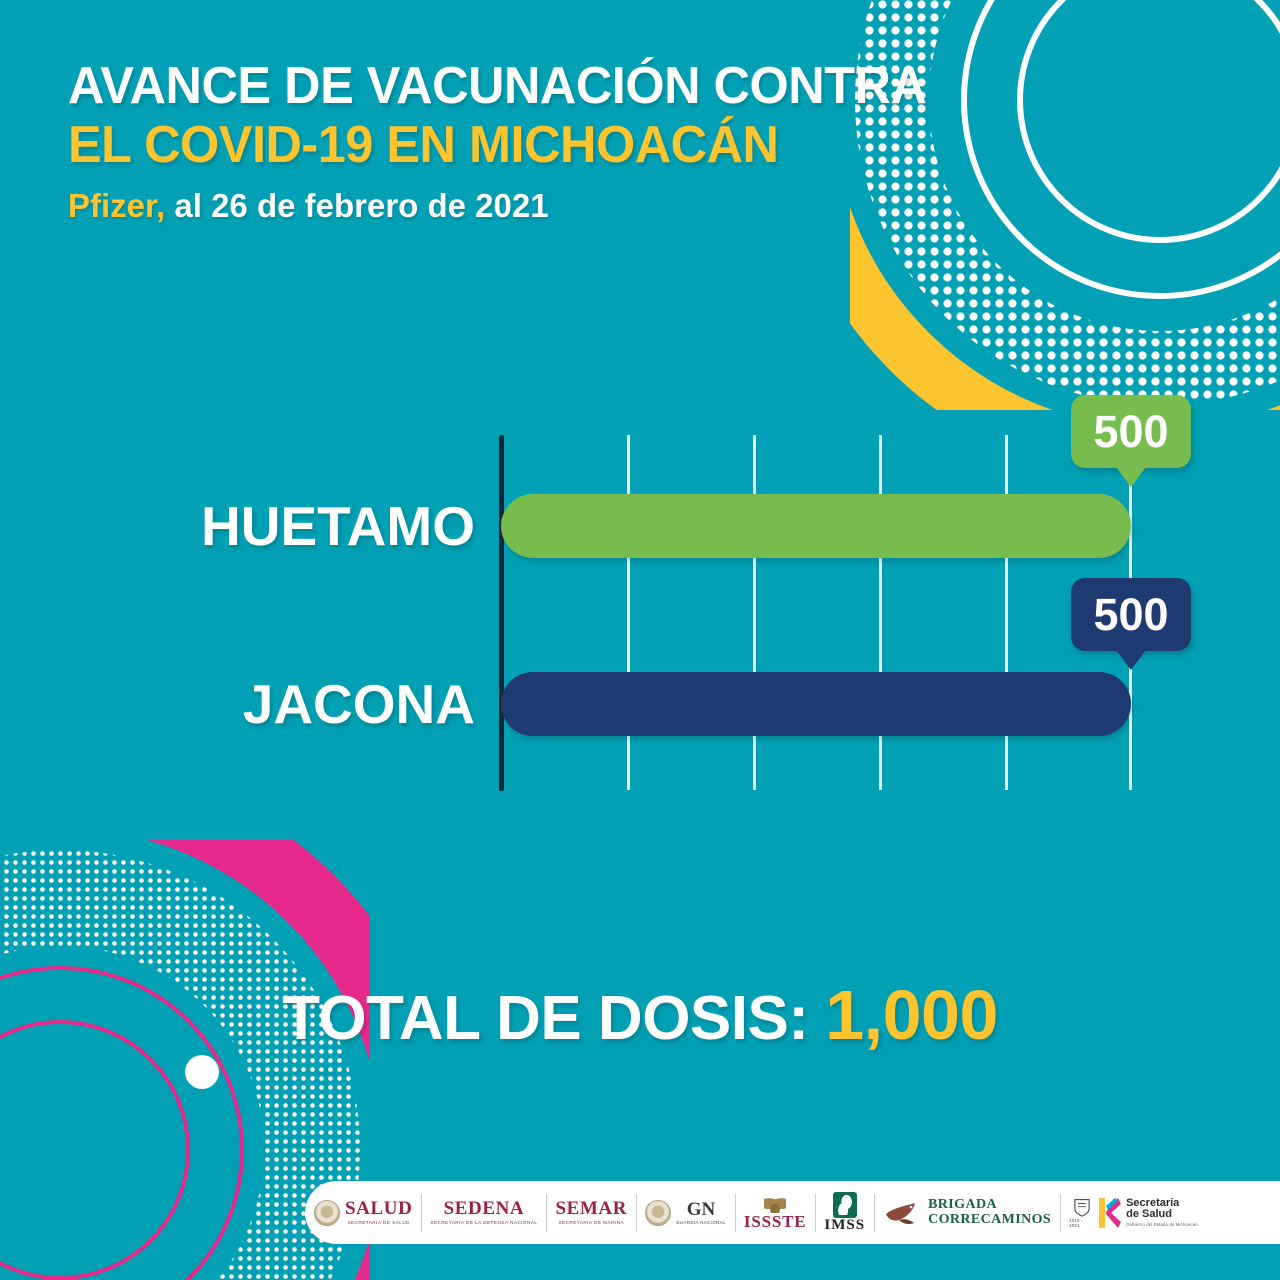 The width and height of the screenshot is (1280, 1280). I want to click on mexico-seal-icon, so click(327, 1212).